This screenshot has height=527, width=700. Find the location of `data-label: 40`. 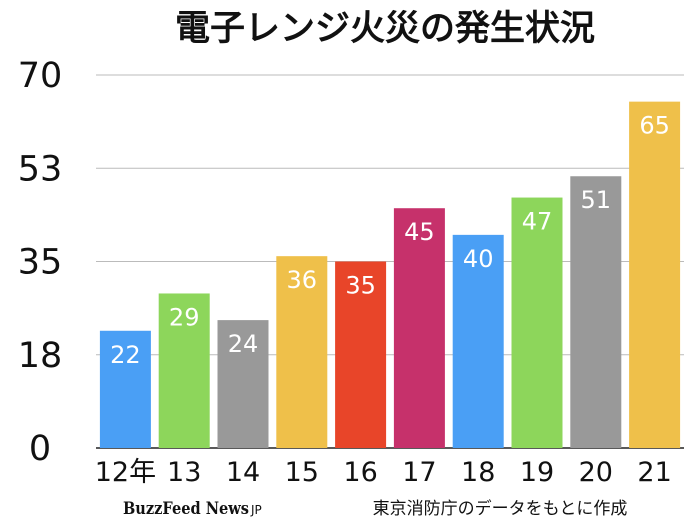

data-label: 40 is located at coordinates (478, 259).